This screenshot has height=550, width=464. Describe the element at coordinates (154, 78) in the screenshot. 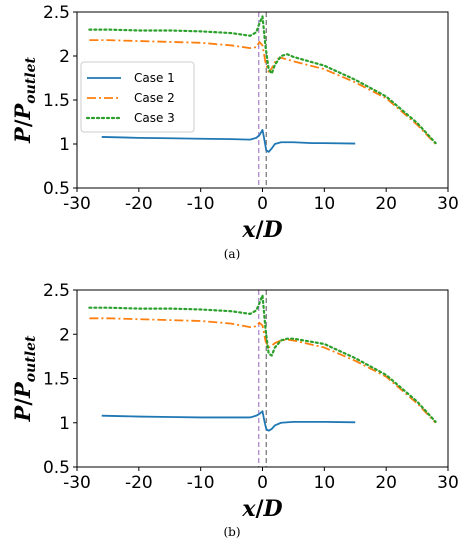

I see `legend-label: Case 1` at that location.